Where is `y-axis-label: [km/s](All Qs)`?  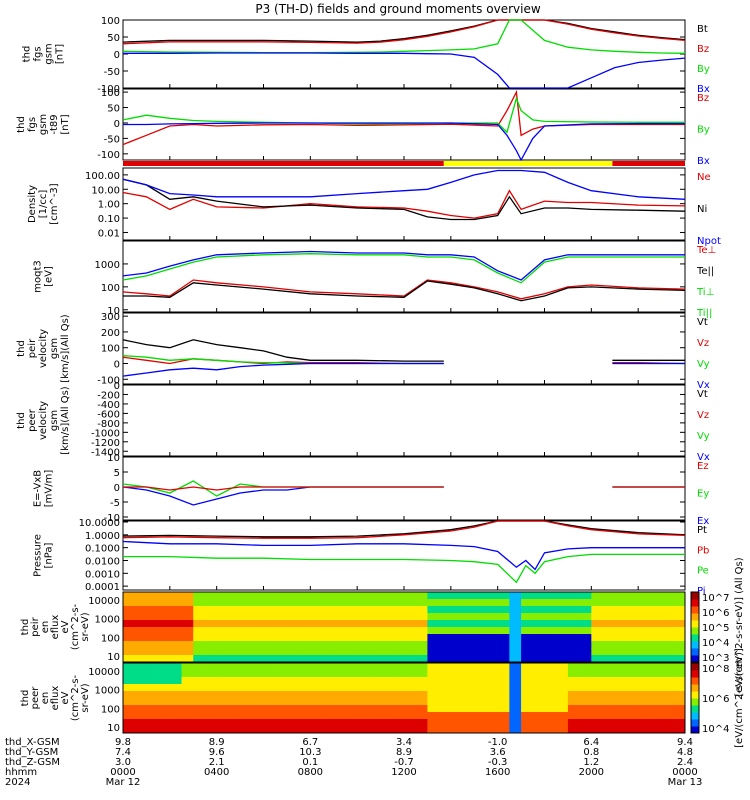
y-axis-label: [km/s](All Qs) is located at coordinates (65, 420).